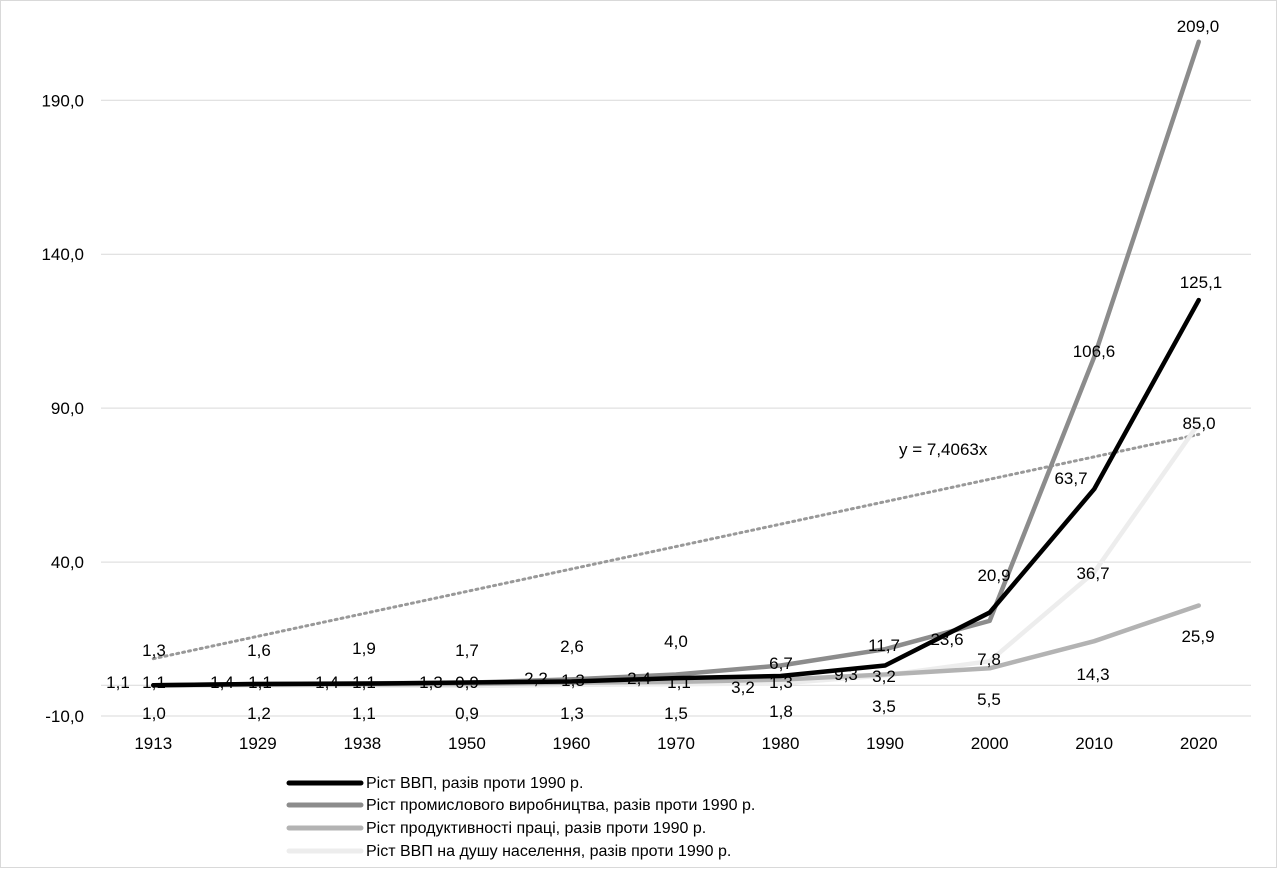 The image size is (1277, 869). Describe the element at coordinates (1199, 743) in the screenshot. I see `x-tick-label: 2020` at that location.